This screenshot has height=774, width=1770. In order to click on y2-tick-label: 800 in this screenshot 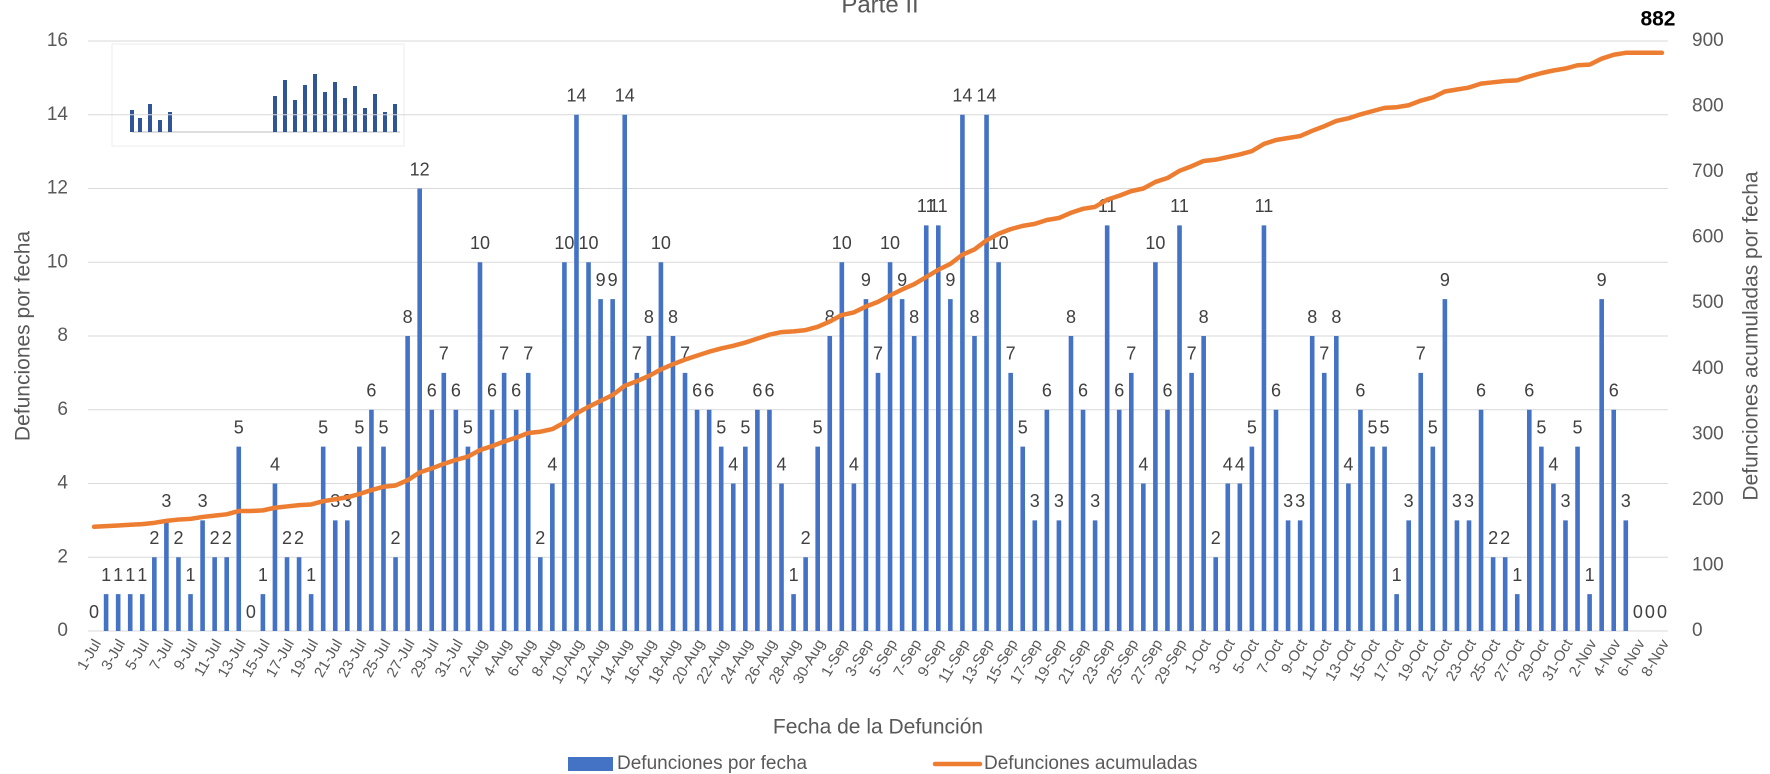, I will do `click(1708, 106)`.